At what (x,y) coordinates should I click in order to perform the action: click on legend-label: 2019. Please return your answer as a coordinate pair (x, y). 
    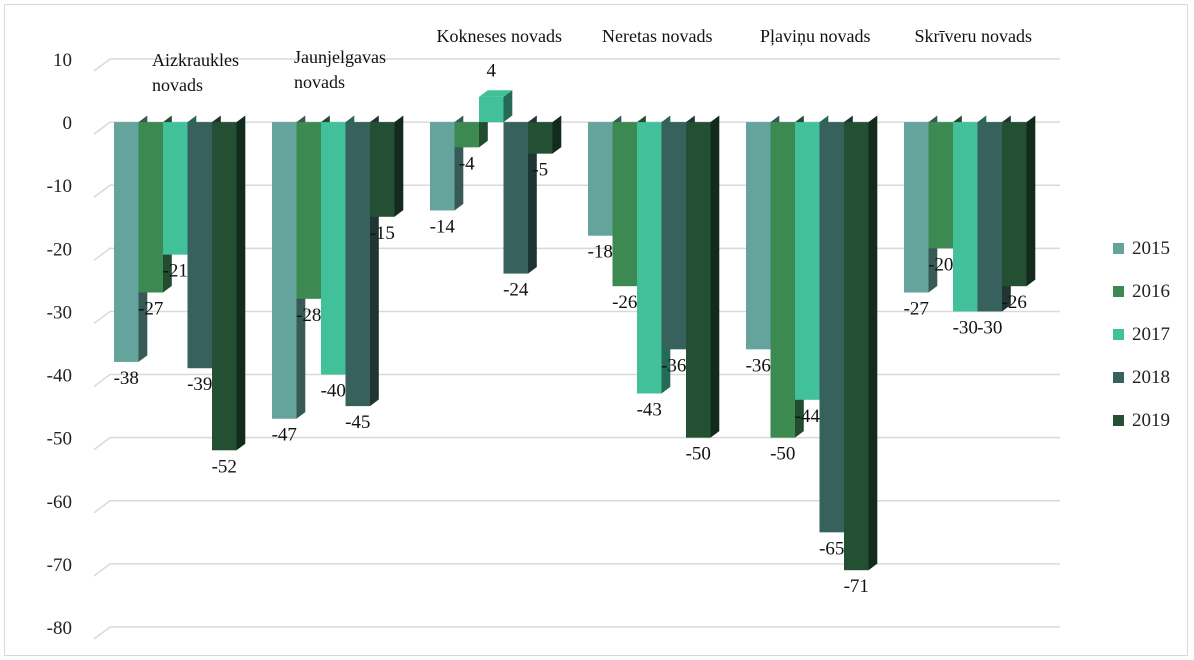
    Looking at the image, I should click on (1151, 420).